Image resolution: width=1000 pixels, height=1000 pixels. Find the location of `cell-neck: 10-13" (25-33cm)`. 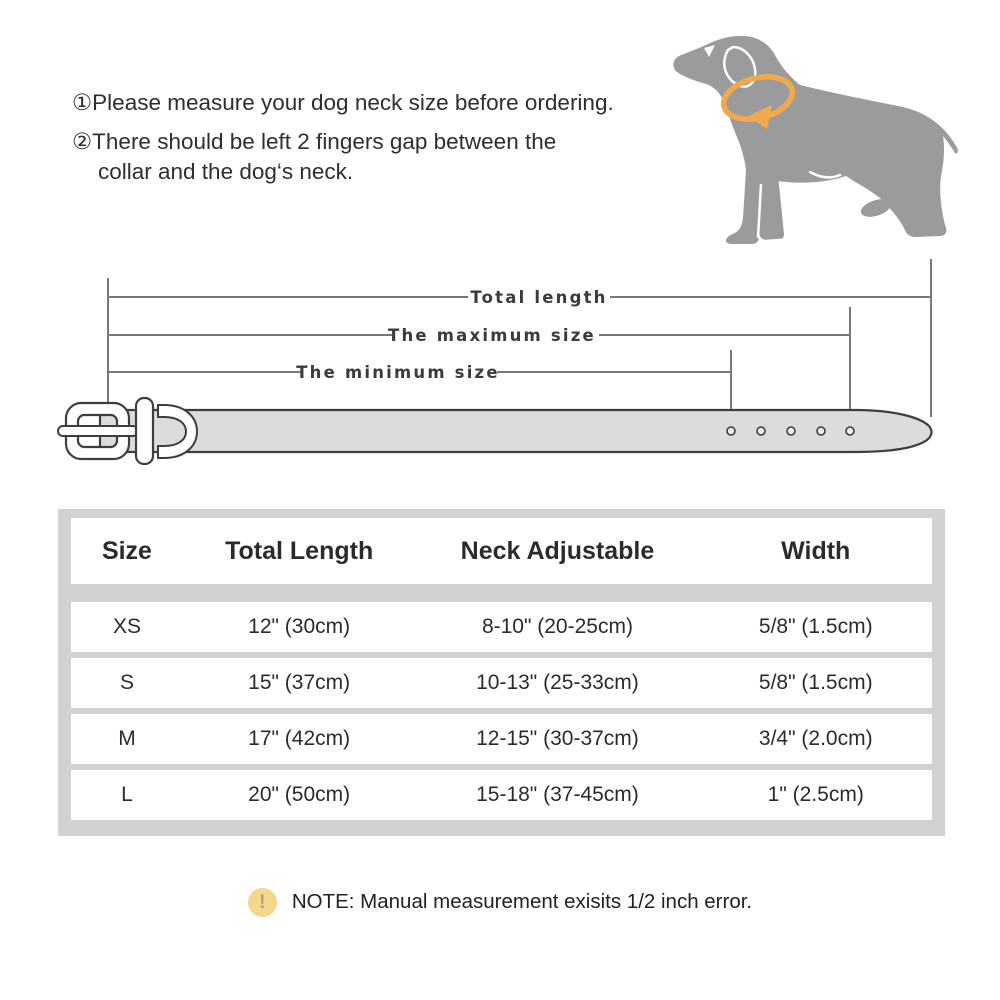

cell-neck: 10-13" (25-33cm) is located at coordinates (557, 682).